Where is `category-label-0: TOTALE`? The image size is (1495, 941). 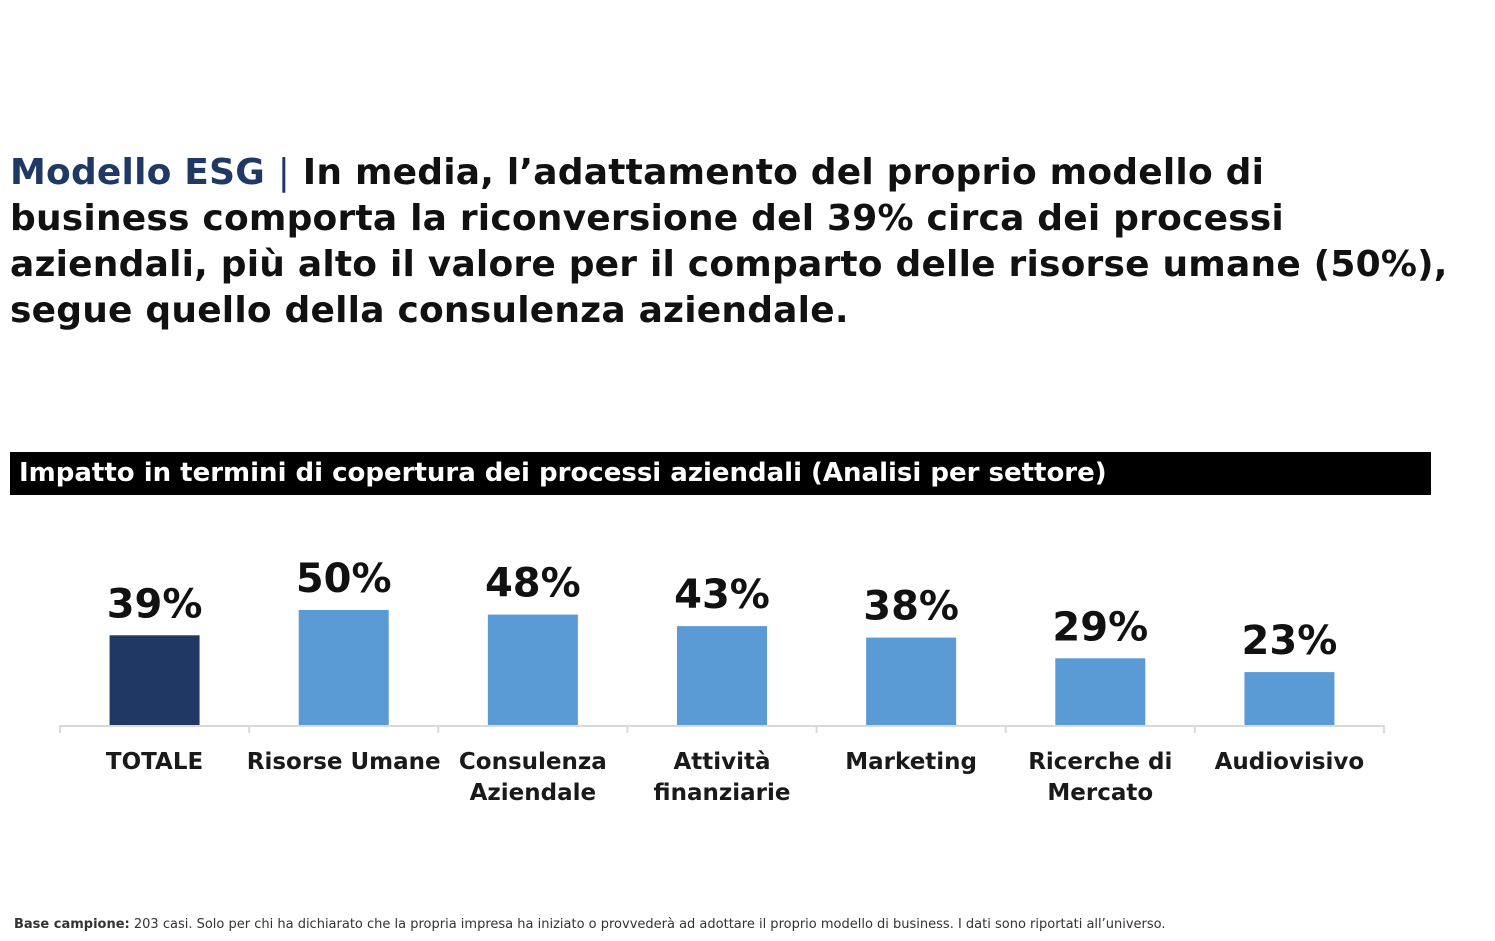 category-label-0: TOTALE is located at coordinates (154, 762).